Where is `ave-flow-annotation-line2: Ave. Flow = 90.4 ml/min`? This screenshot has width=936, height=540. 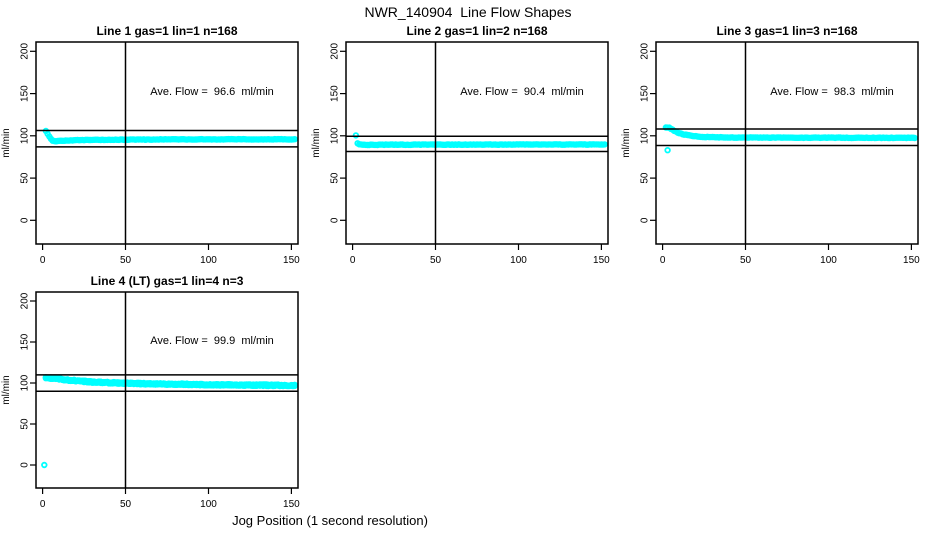 ave-flow-annotation-line2: Ave. Flow = 90.4 ml/min is located at coordinates (522, 92).